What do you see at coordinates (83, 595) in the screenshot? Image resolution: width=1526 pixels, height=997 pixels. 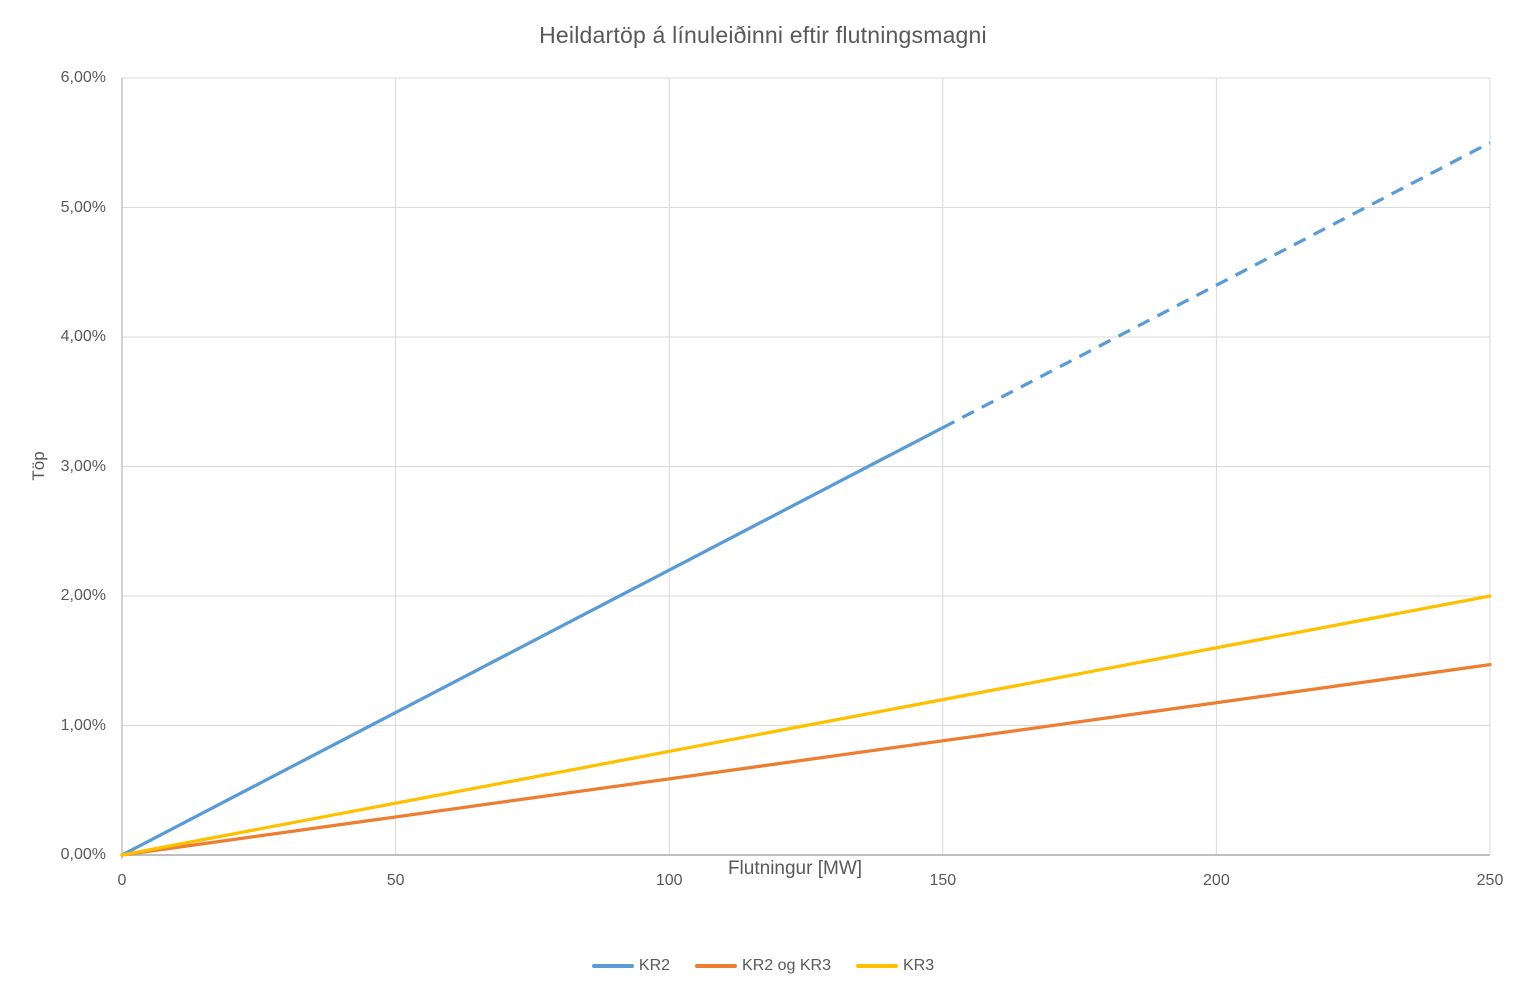 I see `y-tick-label: 2,00%` at bounding box center [83, 595].